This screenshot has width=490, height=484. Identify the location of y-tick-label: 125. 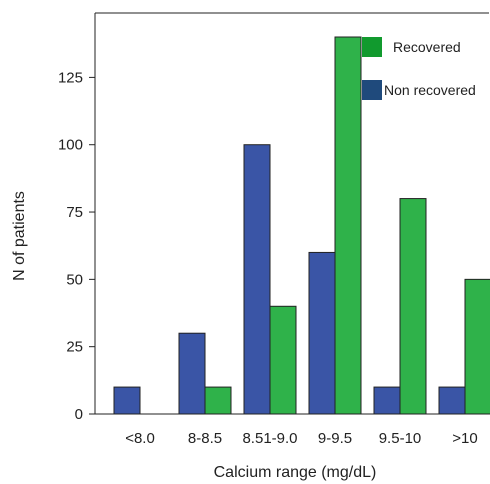
(70, 77).